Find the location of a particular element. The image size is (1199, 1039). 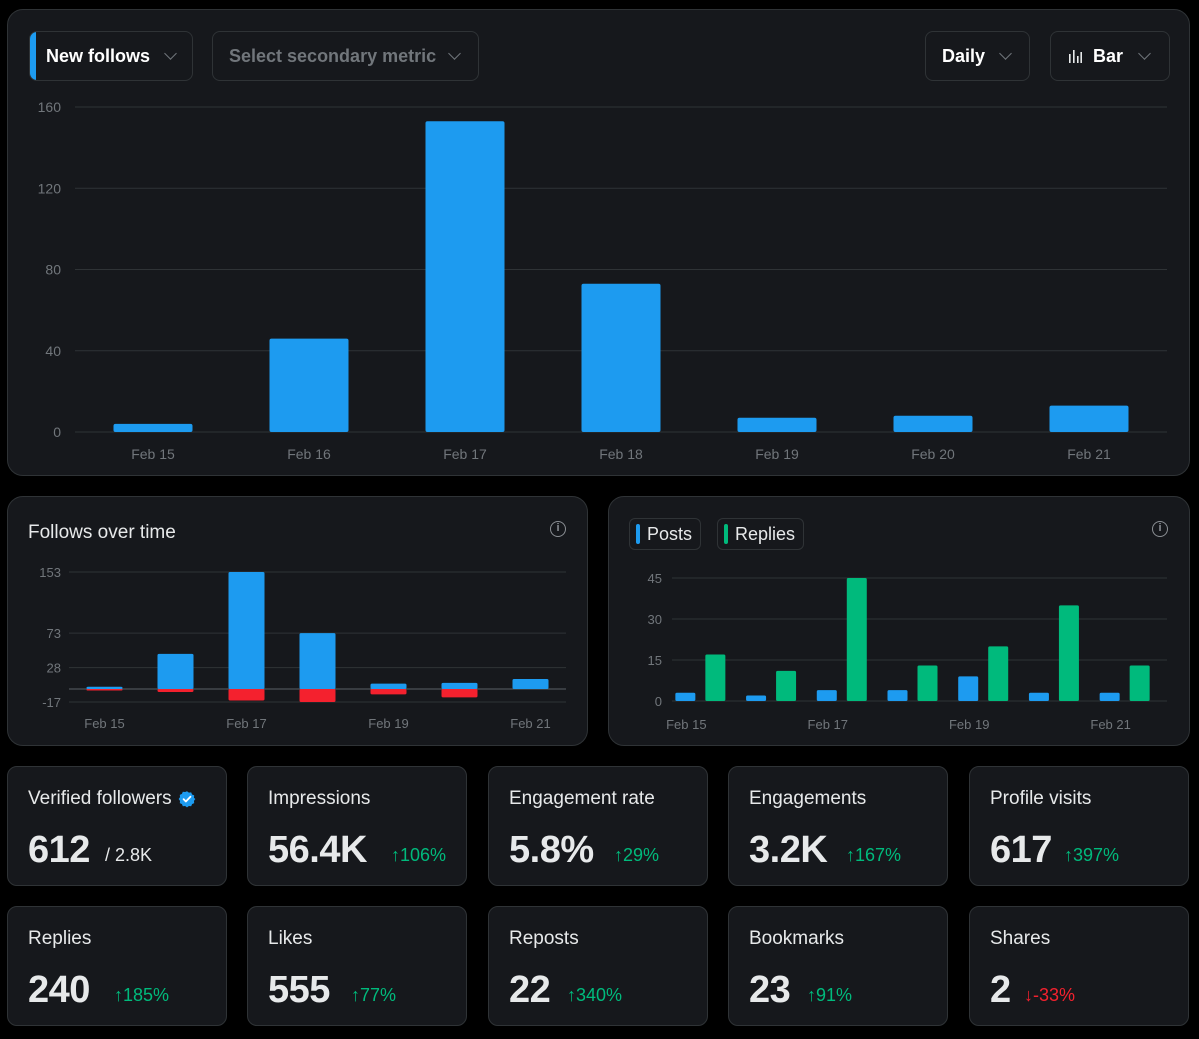

arrow-down-icon: ↓ is located at coordinates (1028, 995).